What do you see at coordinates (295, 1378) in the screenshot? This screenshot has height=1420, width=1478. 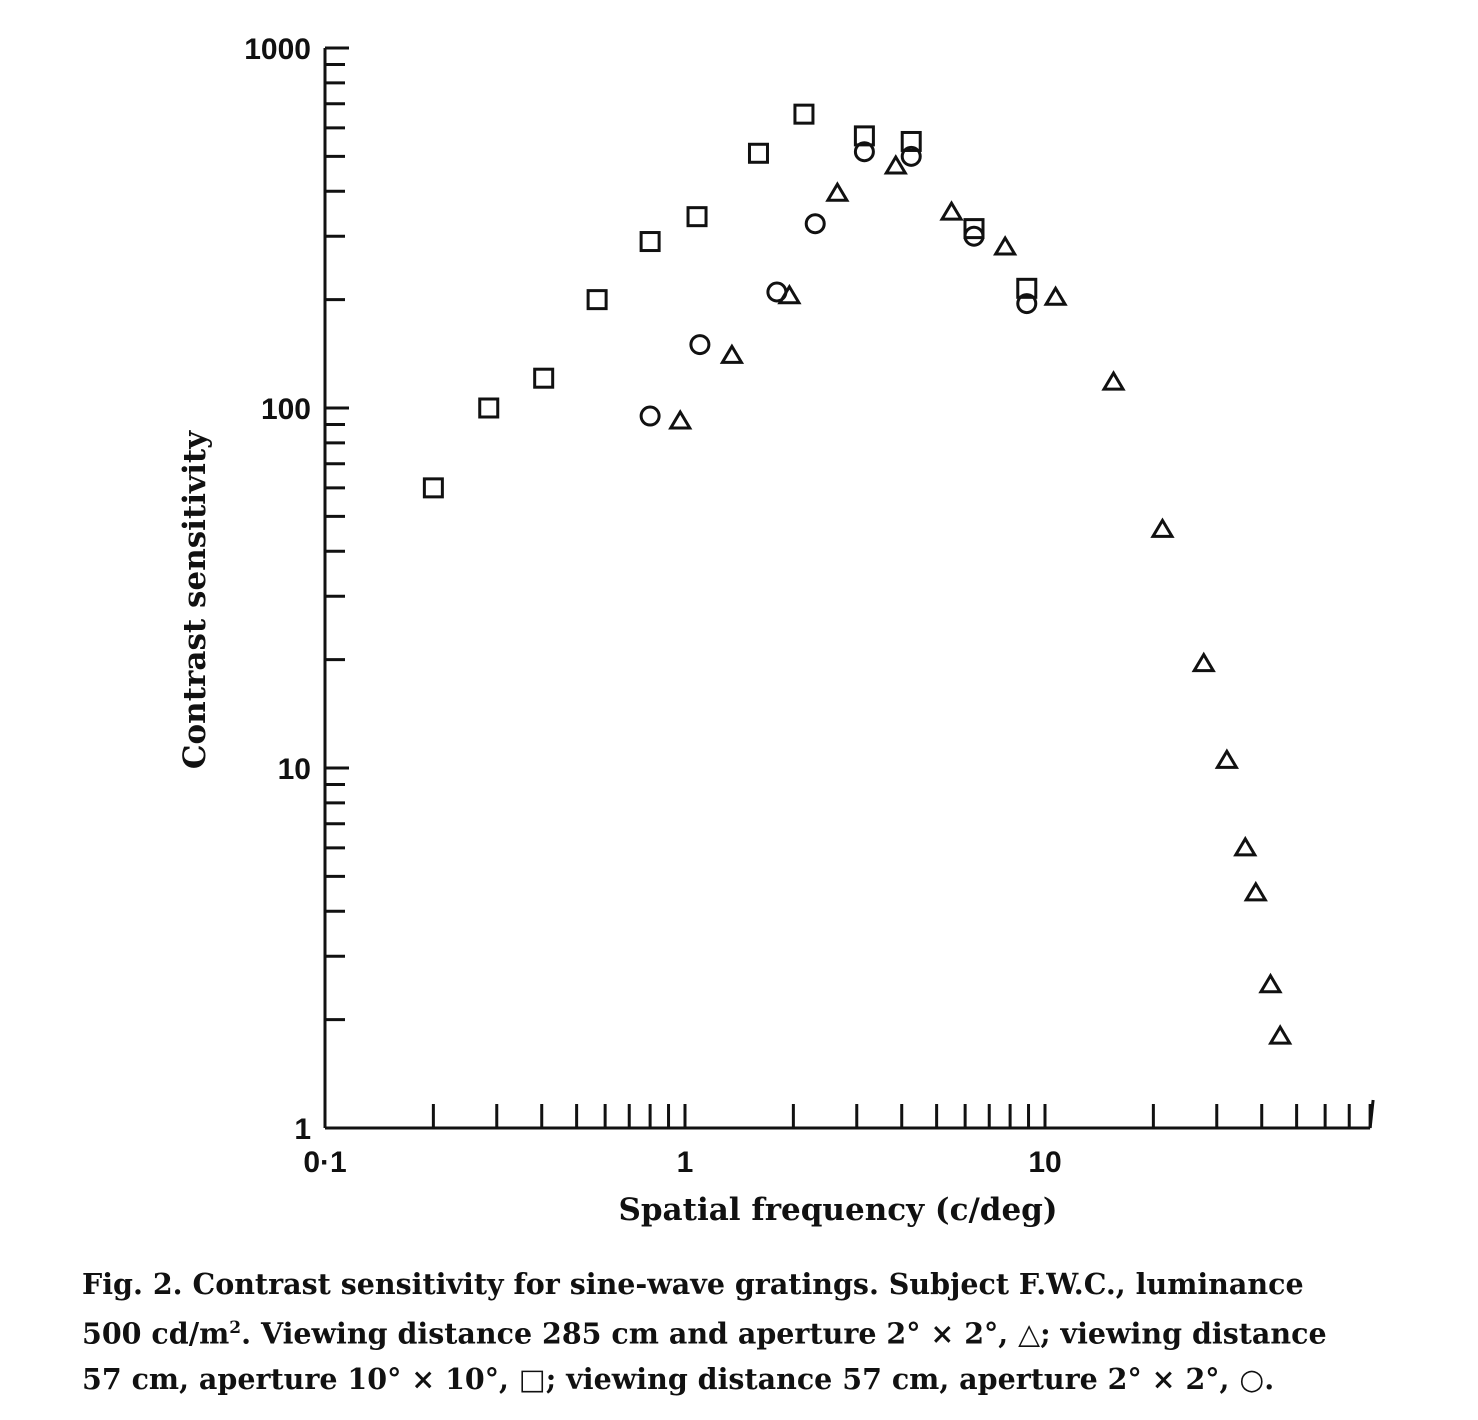 I see `caption-text: 57 cm, aperture 10° × 10°,` at bounding box center [295, 1378].